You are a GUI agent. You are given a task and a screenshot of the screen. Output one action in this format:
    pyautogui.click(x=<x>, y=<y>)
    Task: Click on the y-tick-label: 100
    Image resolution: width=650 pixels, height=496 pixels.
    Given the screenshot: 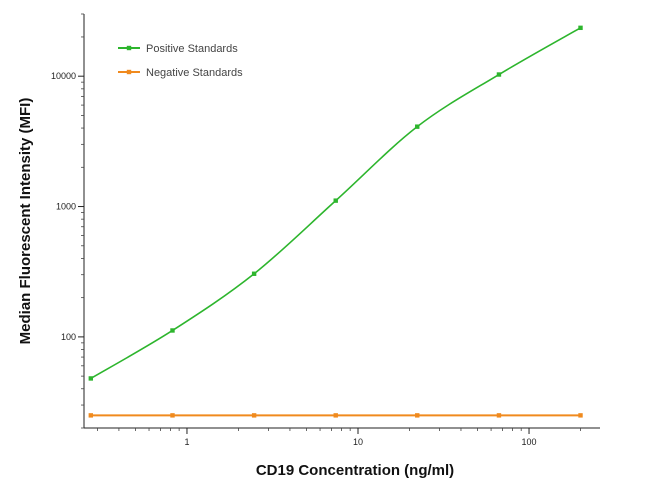 What is the action you would take?
    pyautogui.click(x=68, y=337)
    